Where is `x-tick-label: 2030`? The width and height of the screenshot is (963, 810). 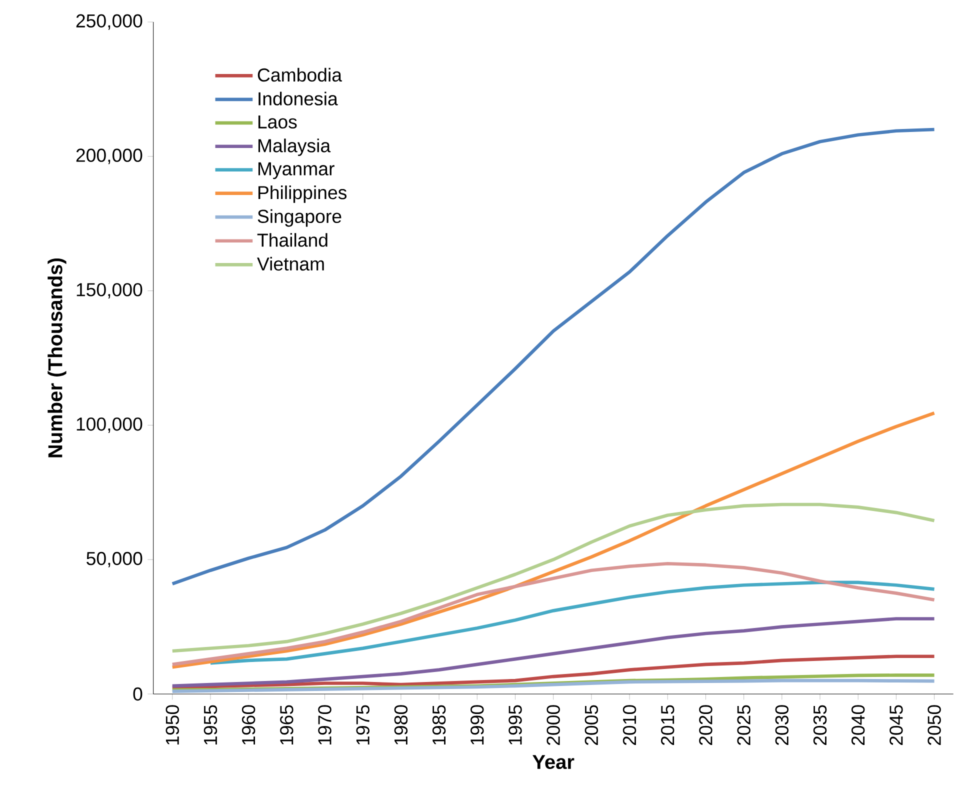
x-tick-label: 2030 is located at coordinates (782, 725).